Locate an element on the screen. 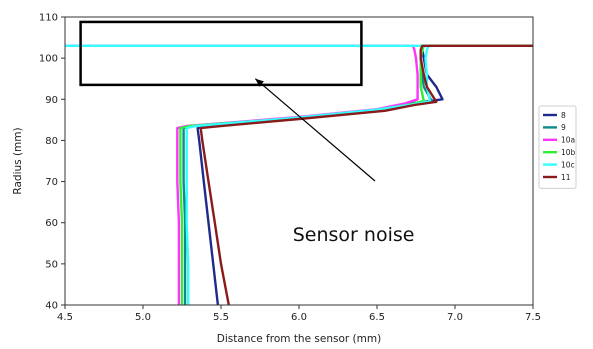  annotation-text: Sensor noise is located at coordinates (354, 235).